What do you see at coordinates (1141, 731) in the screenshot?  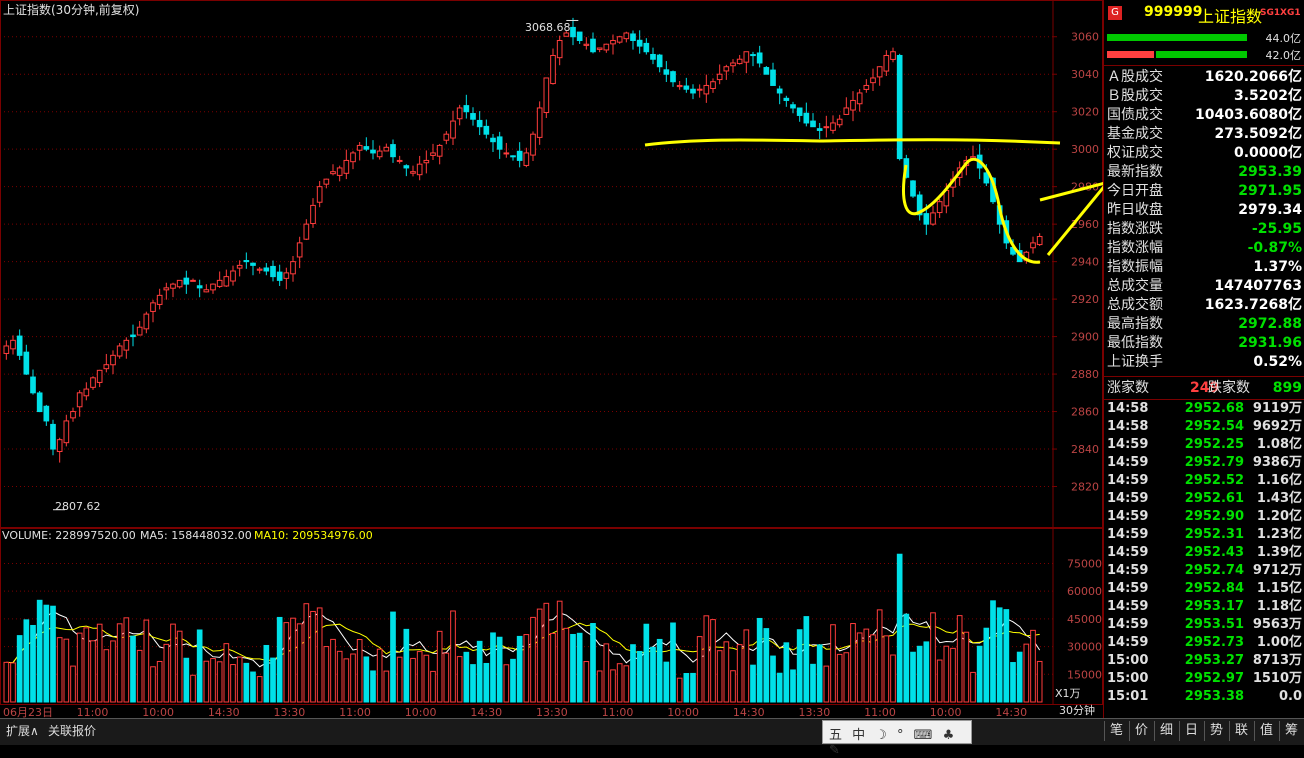 I see `right-tab: 价` at bounding box center [1141, 731].